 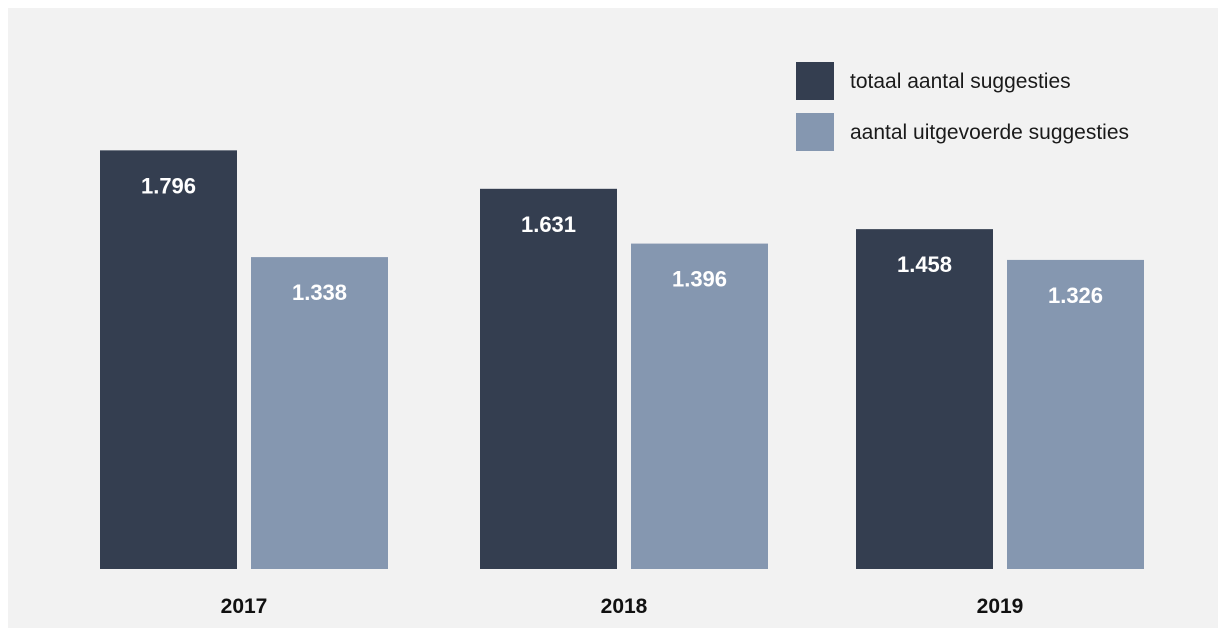 I want to click on category-label: 2017, so click(x=244, y=606).